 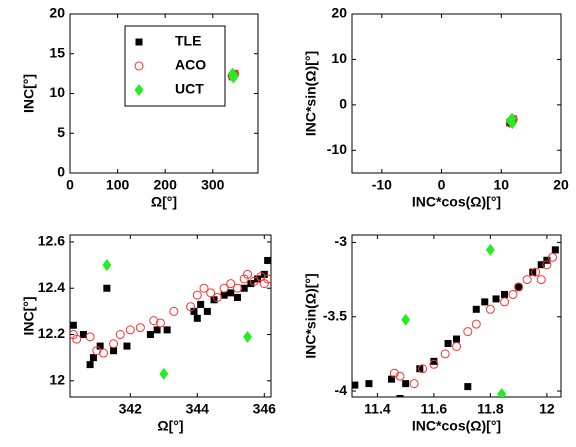 What do you see at coordinates (341, 241) in the screenshot?
I see `y-tick-label: -3` at bounding box center [341, 241].